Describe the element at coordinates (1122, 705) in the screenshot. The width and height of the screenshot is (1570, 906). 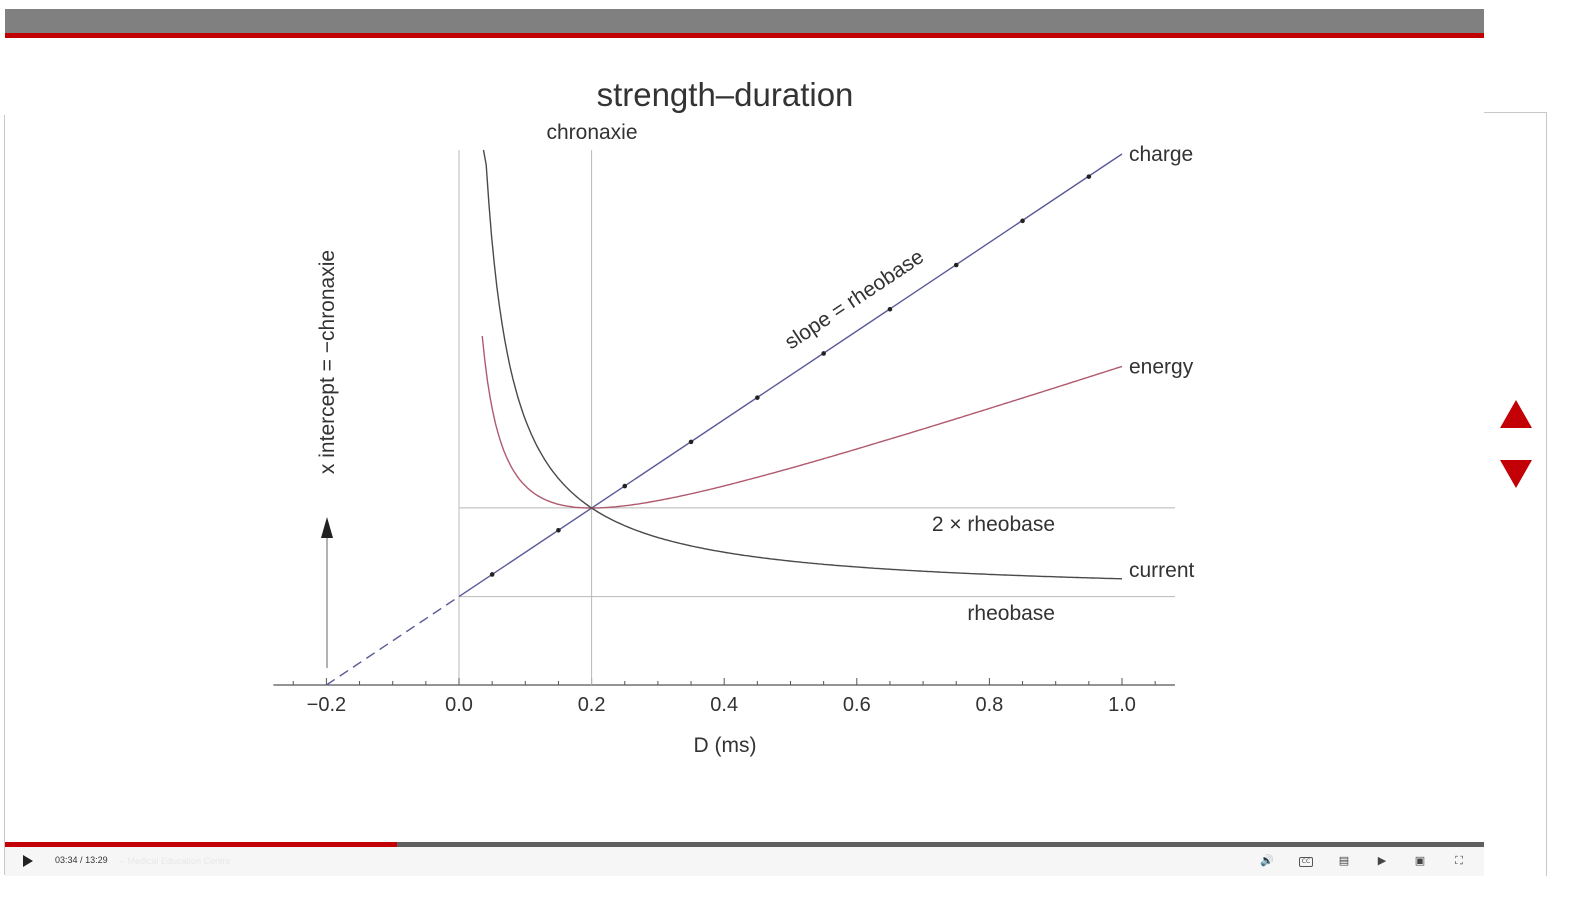
I see `x-tick-label: 1.0` at that location.